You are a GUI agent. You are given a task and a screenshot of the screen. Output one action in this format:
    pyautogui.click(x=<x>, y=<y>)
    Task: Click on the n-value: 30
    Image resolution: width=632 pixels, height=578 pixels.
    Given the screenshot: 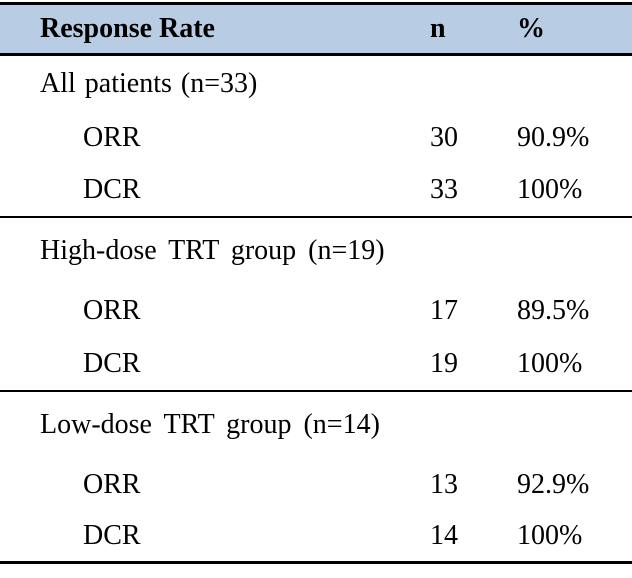 What is the action you would take?
    pyautogui.click(x=444, y=137)
    